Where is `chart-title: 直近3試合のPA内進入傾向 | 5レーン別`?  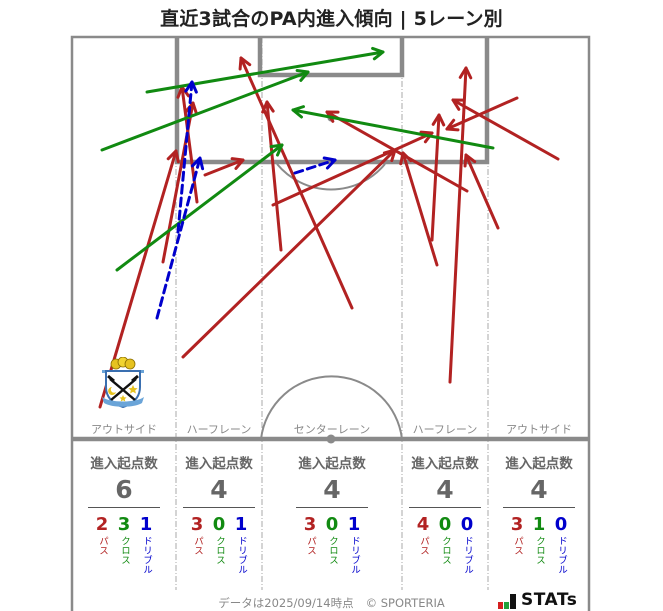
chart-title: 直近3試合のPA内進入傾向 | 5レーン別 is located at coordinates (331, 19).